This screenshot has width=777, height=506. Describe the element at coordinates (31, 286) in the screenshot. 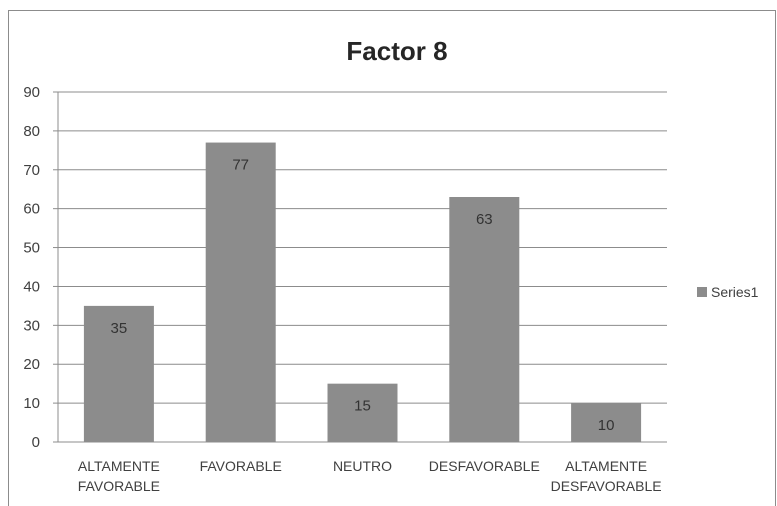

I see `y-tick-label: 40` at that location.